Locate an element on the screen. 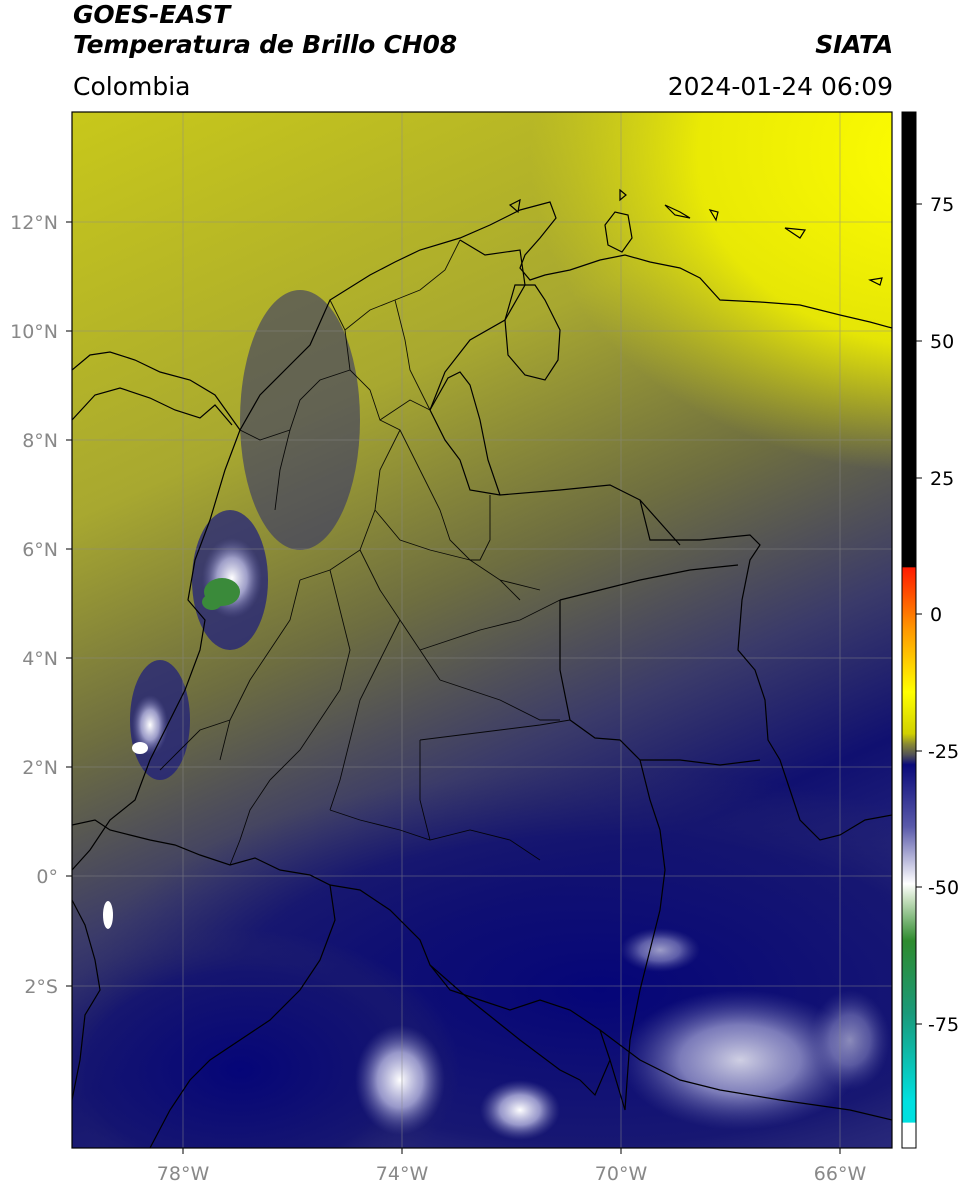  agency-label: SIATA is located at coordinates (854, 44).